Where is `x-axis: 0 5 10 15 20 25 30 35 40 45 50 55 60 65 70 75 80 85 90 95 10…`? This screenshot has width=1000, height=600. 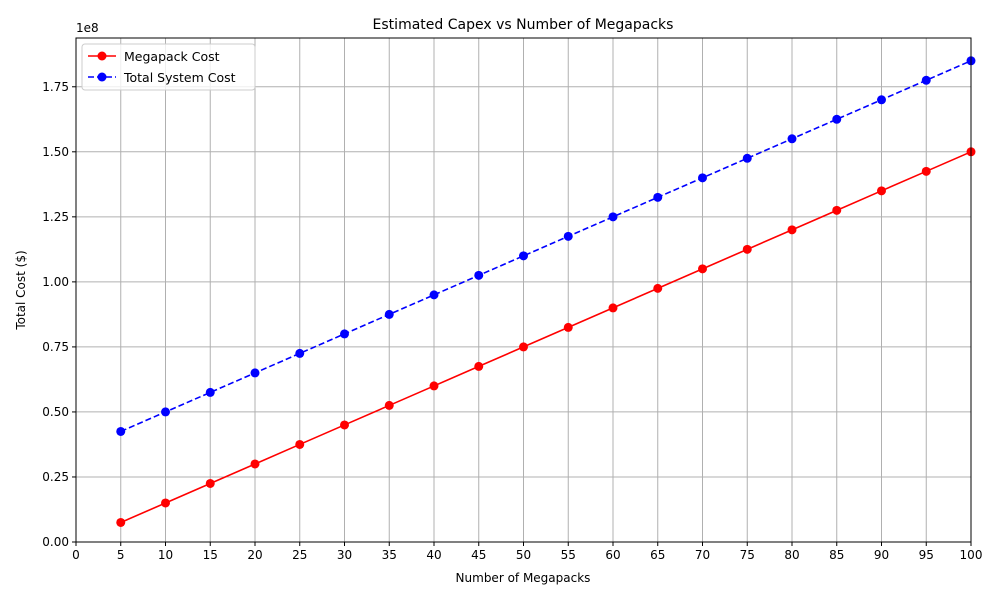
x-axis: 0 5 10 15 20 25 30 35 40 45 50 55 60 65 70 75 80 85 90 95 10… is located at coordinates (527, 552).